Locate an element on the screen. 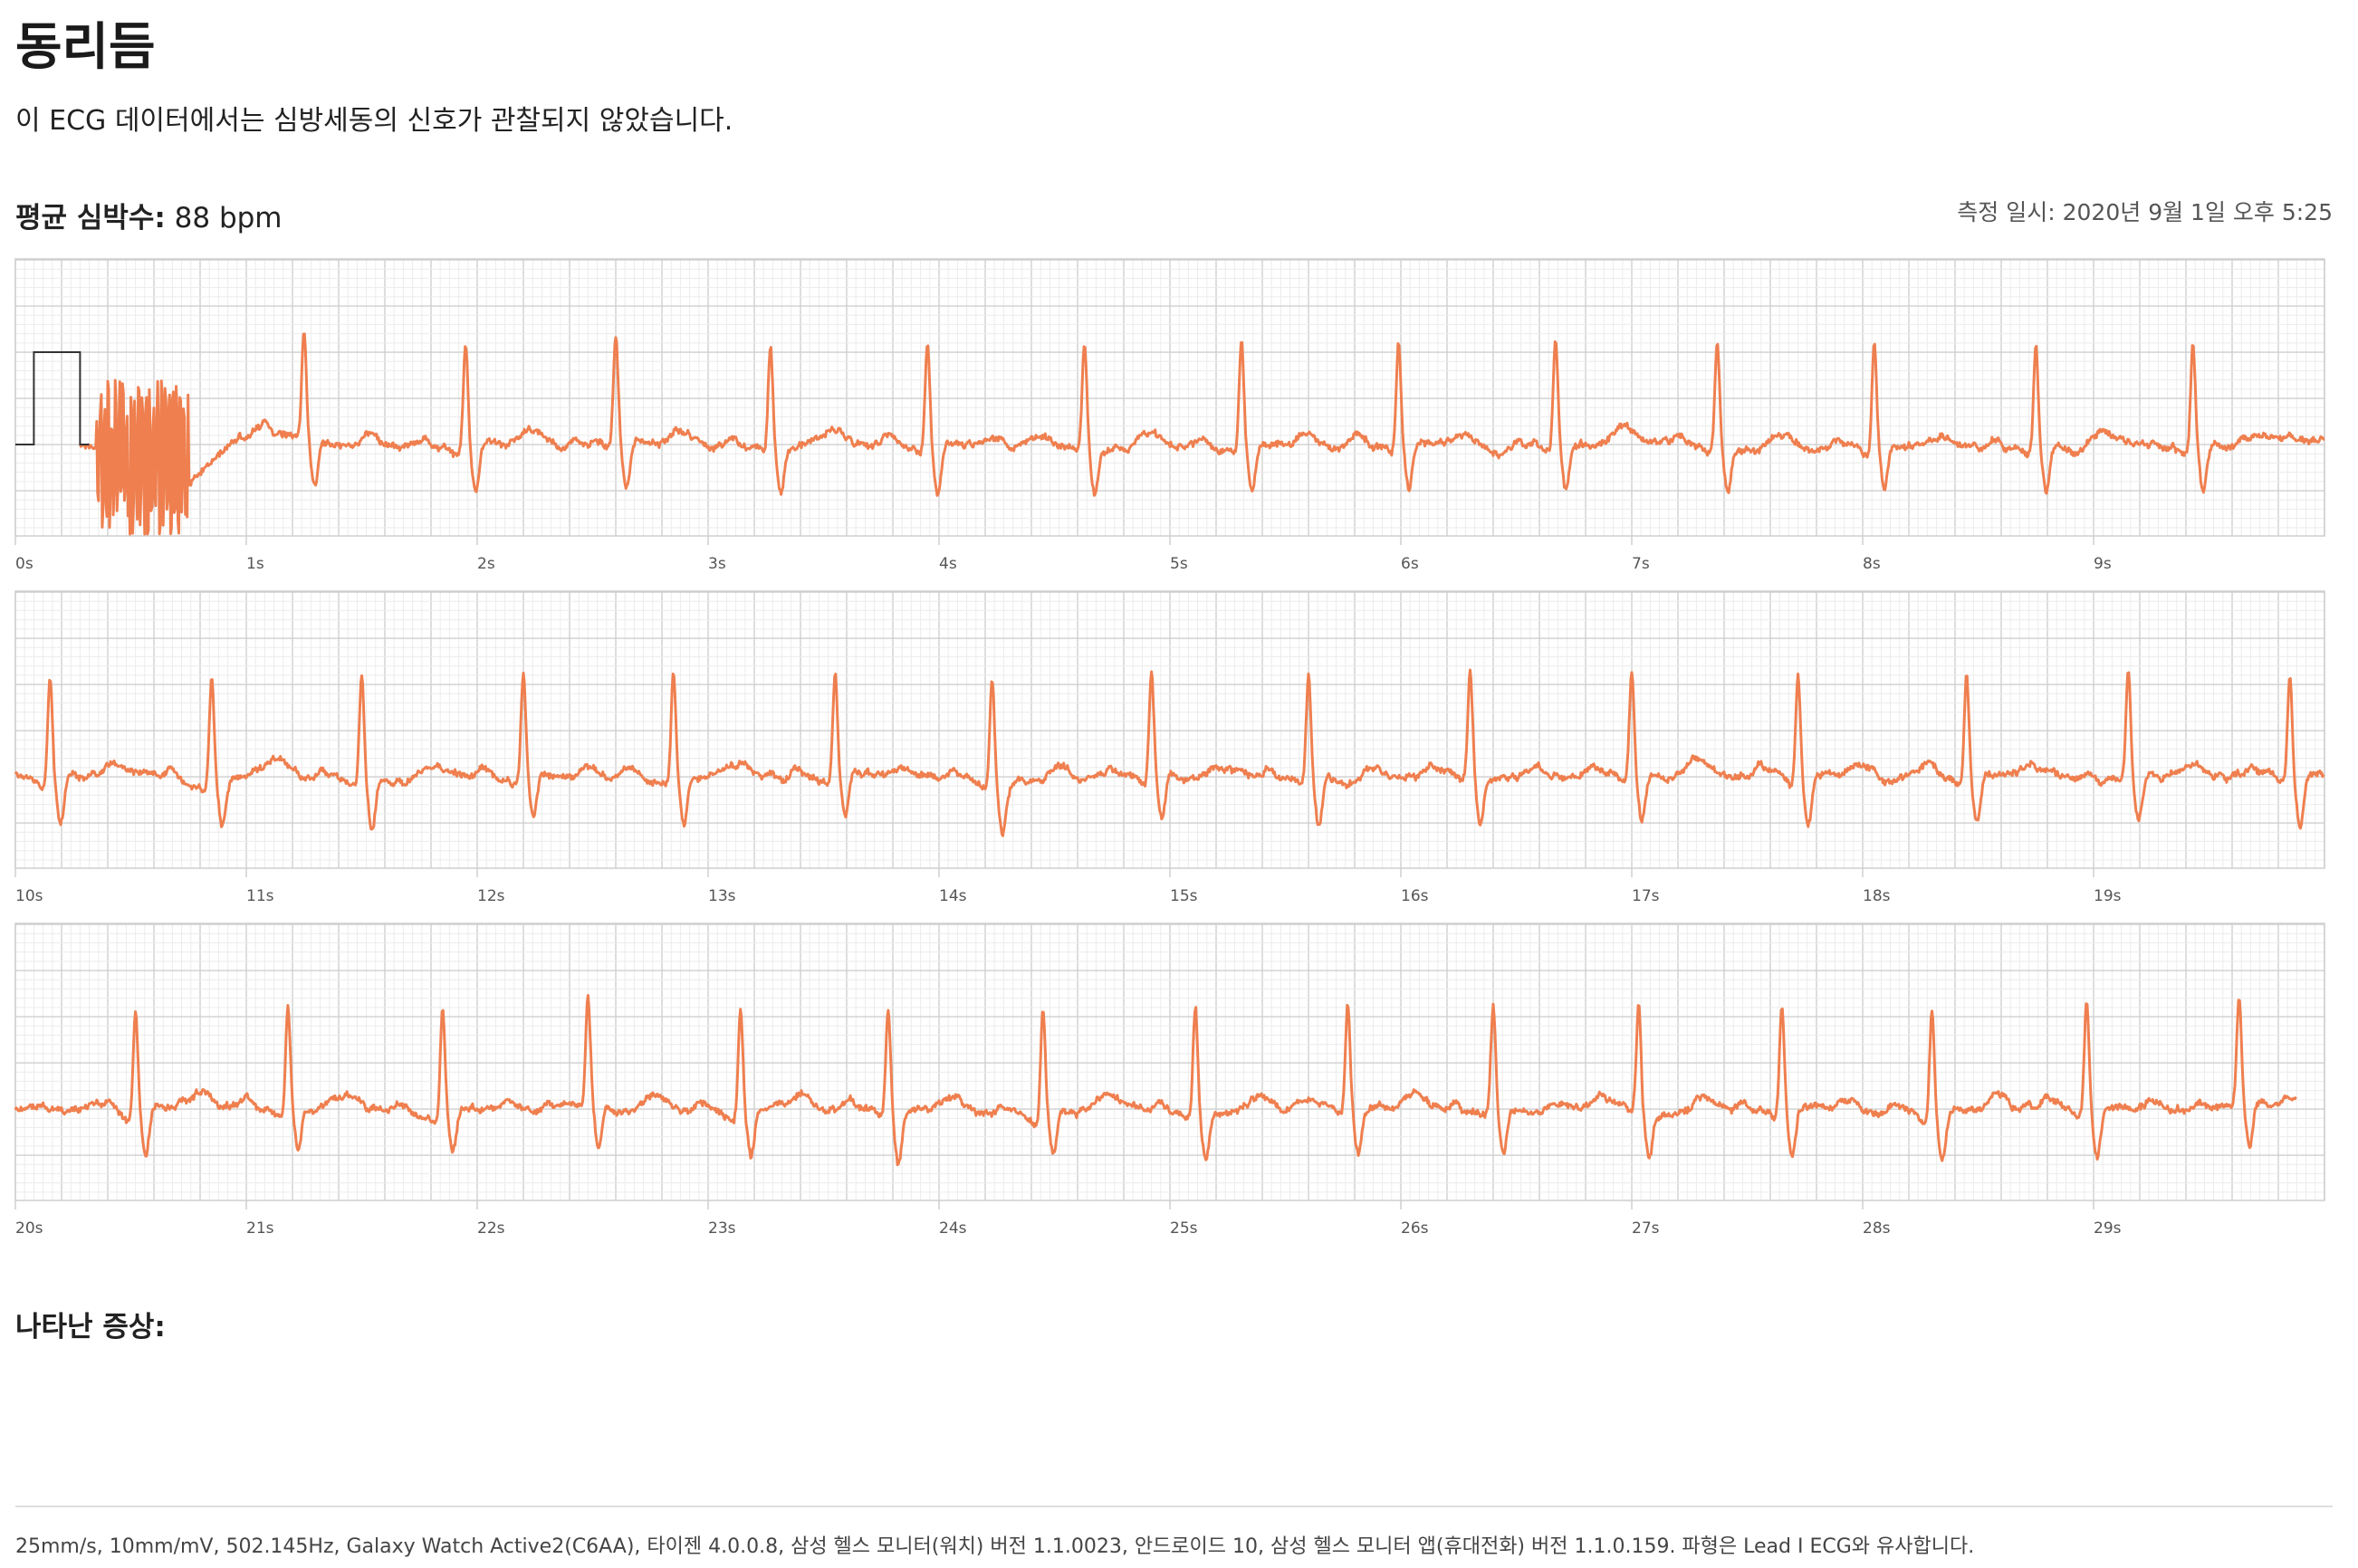  x-tick-label: 11s is located at coordinates (260, 896).